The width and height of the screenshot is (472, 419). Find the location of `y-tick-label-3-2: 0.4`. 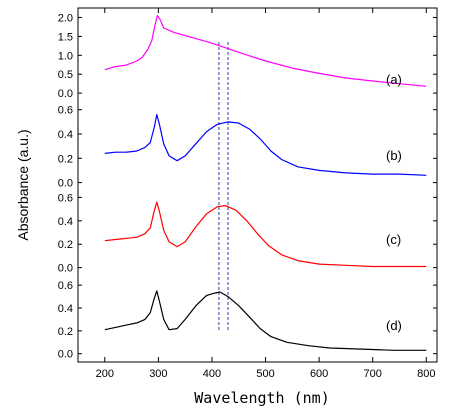

y-tick-label-3-2: 0.4 is located at coordinates (65, 309).